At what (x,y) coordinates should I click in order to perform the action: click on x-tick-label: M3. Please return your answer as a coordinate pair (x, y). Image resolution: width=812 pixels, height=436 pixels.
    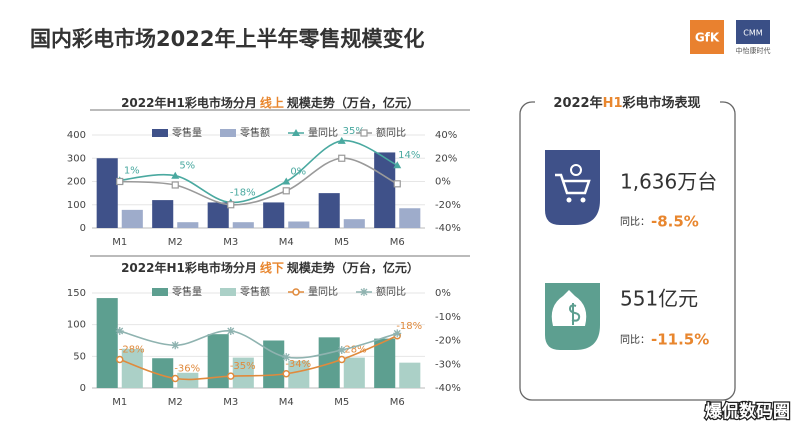
    Looking at the image, I should click on (230, 402).